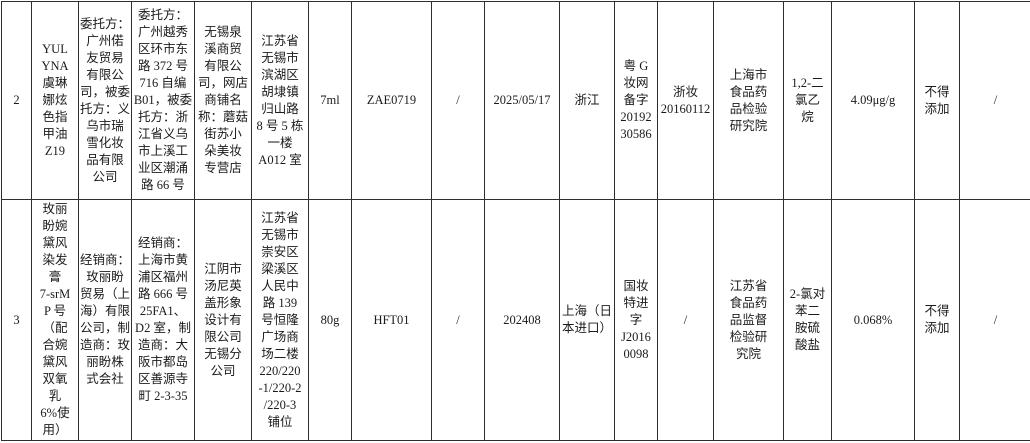 The image size is (1030, 443). Describe the element at coordinates (223, 320) in the screenshot. I see `table-cell: 江阴市 汤尼英 盖形象 设计有 限公司 无锡分 公司` at that location.